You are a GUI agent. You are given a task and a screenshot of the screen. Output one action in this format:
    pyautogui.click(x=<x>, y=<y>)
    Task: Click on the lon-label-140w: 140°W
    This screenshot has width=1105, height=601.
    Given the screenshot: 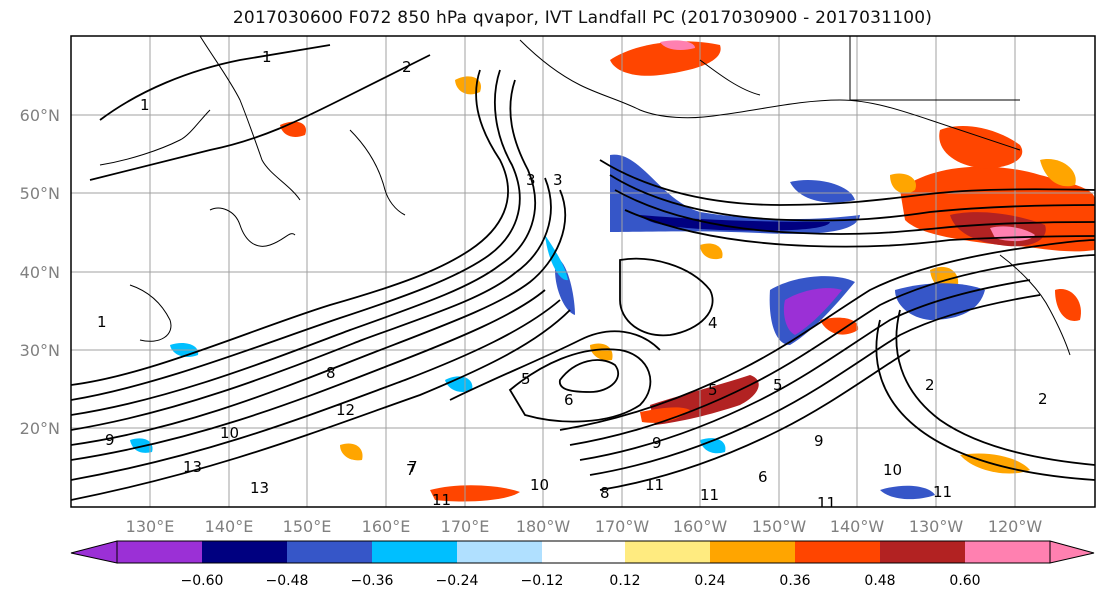 What is the action you would take?
    pyautogui.click(x=857, y=526)
    